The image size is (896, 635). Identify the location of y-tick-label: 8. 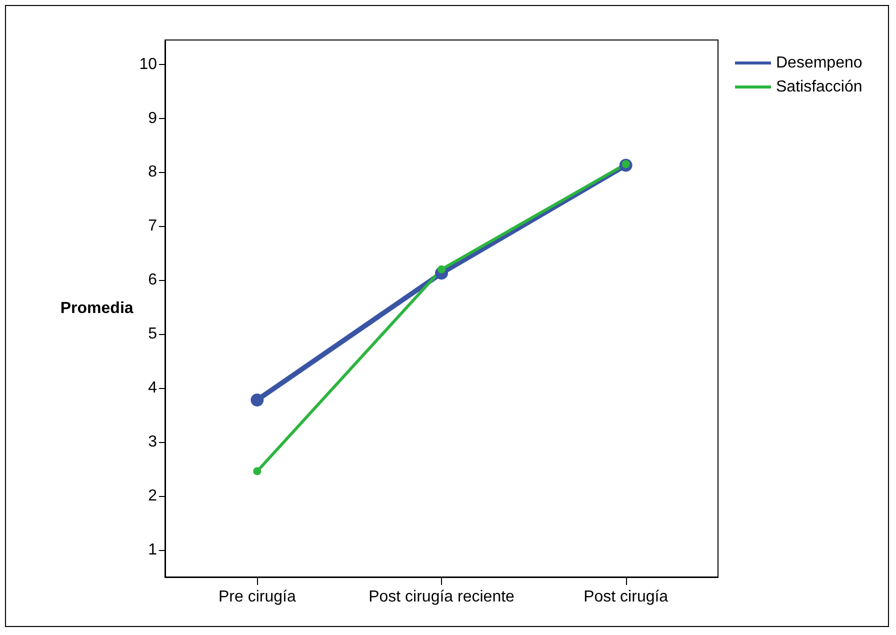
(153, 172).